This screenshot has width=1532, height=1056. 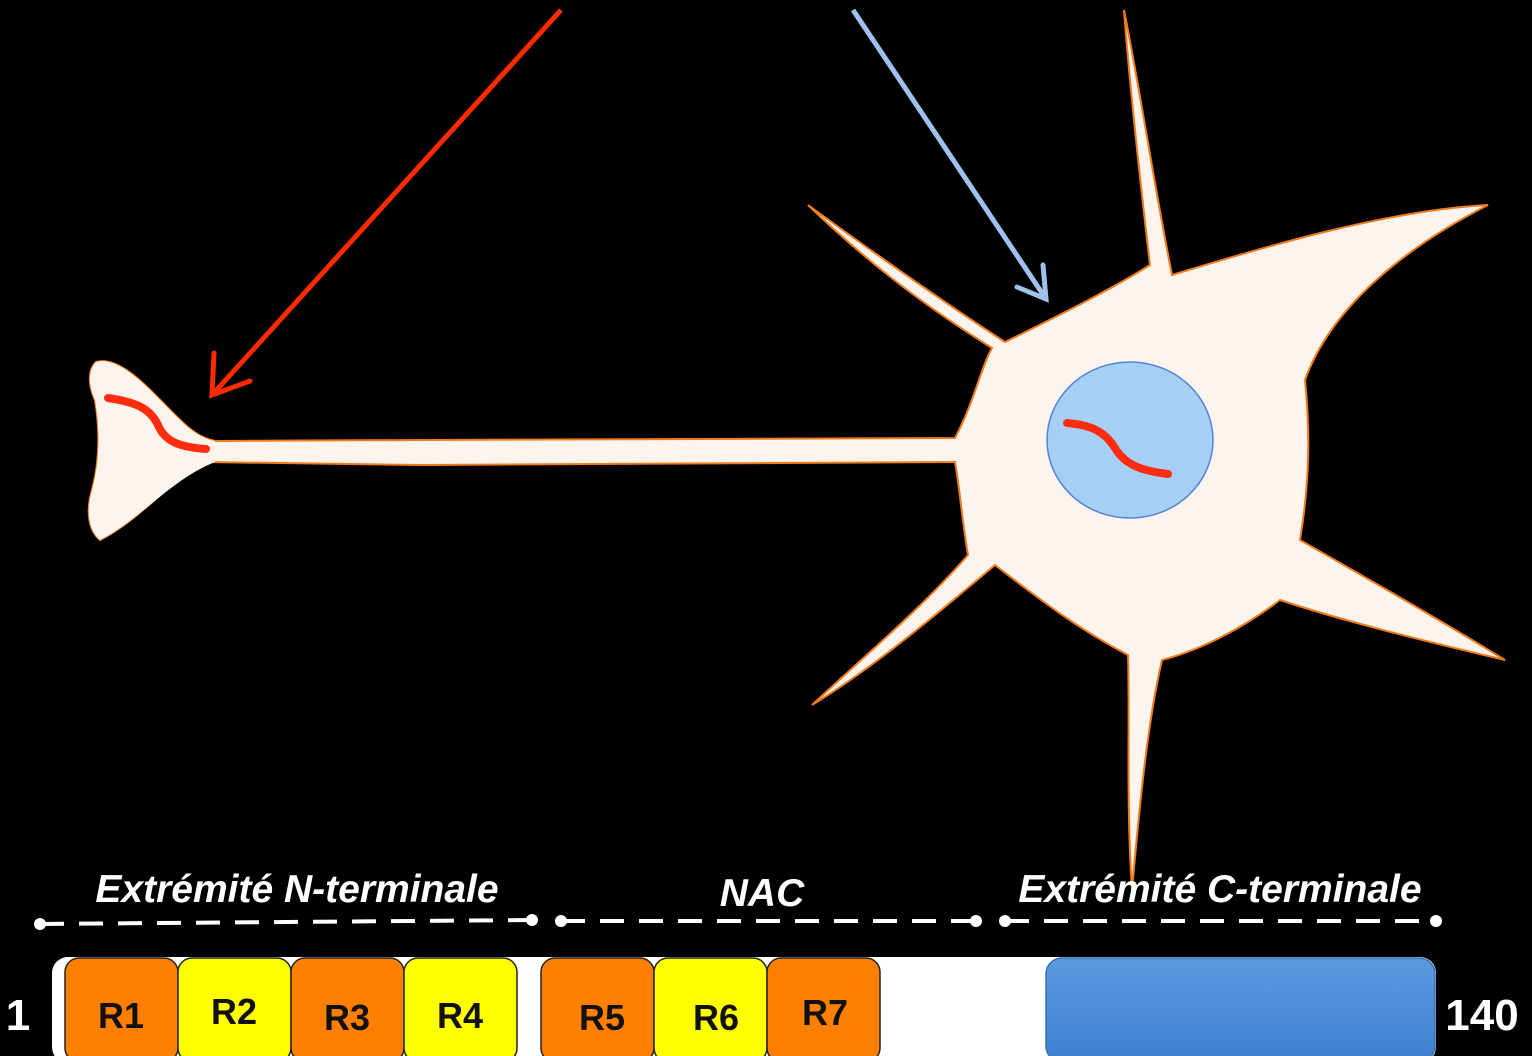 I want to click on nucleus, so click(x=1130, y=440).